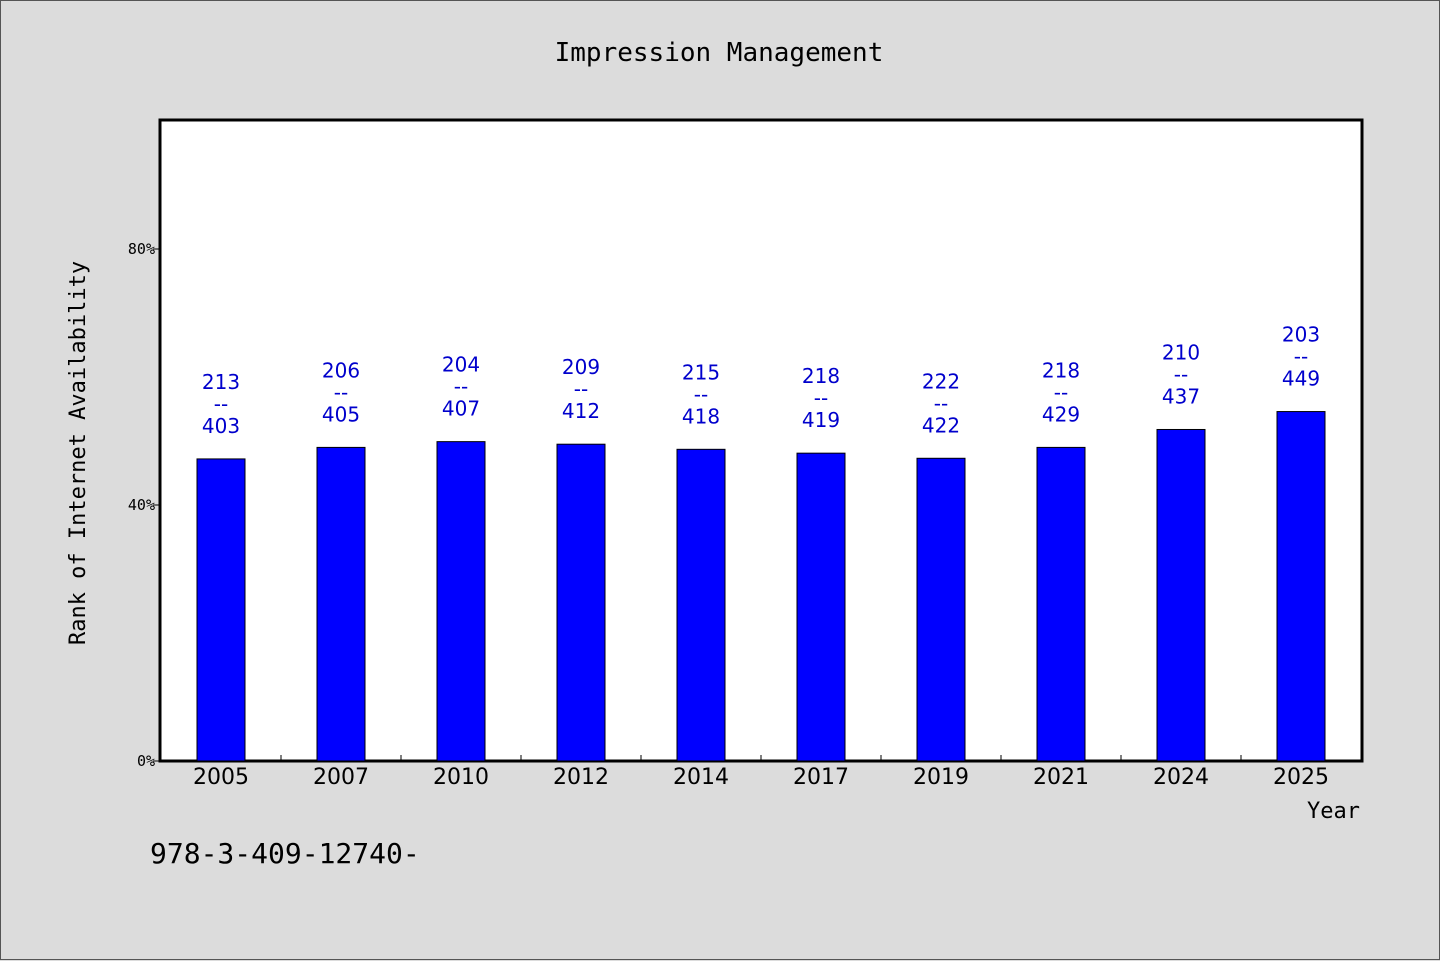 Image resolution: width=1440 pixels, height=961 pixels. Describe the element at coordinates (1181, 396) in the screenshot. I see `data-label-bottom: 437` at that location.